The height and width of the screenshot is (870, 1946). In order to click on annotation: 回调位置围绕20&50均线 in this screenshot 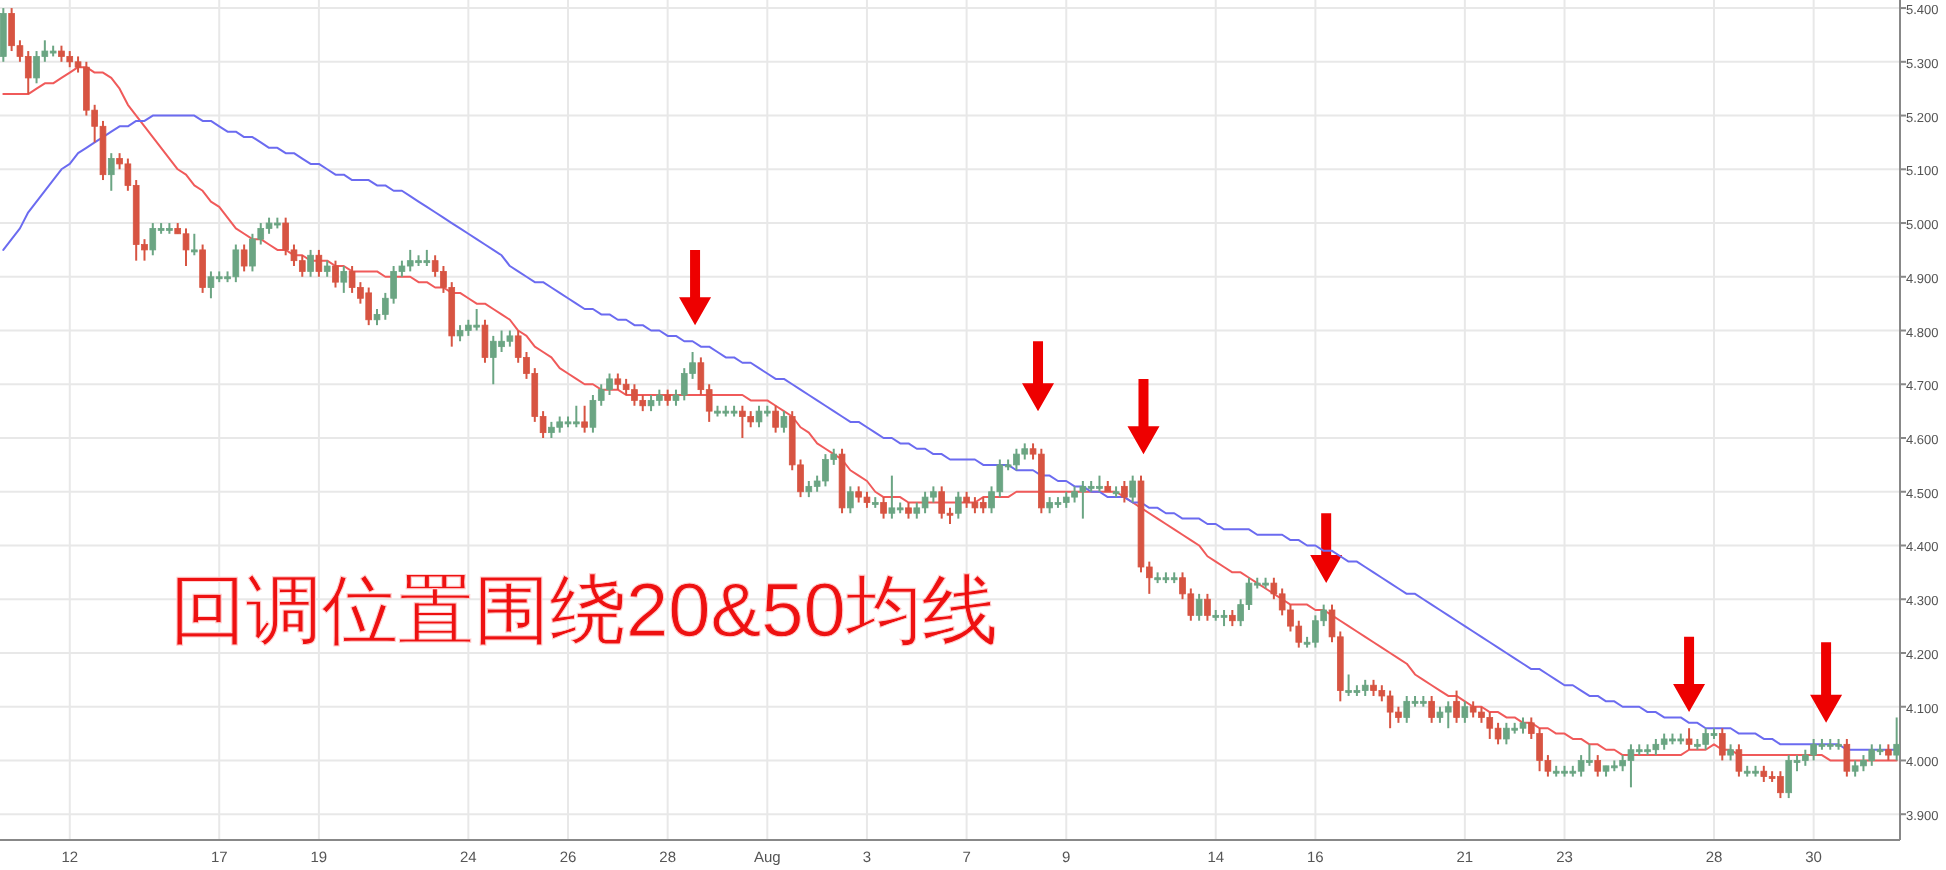, I will do `click(584, 612)`.